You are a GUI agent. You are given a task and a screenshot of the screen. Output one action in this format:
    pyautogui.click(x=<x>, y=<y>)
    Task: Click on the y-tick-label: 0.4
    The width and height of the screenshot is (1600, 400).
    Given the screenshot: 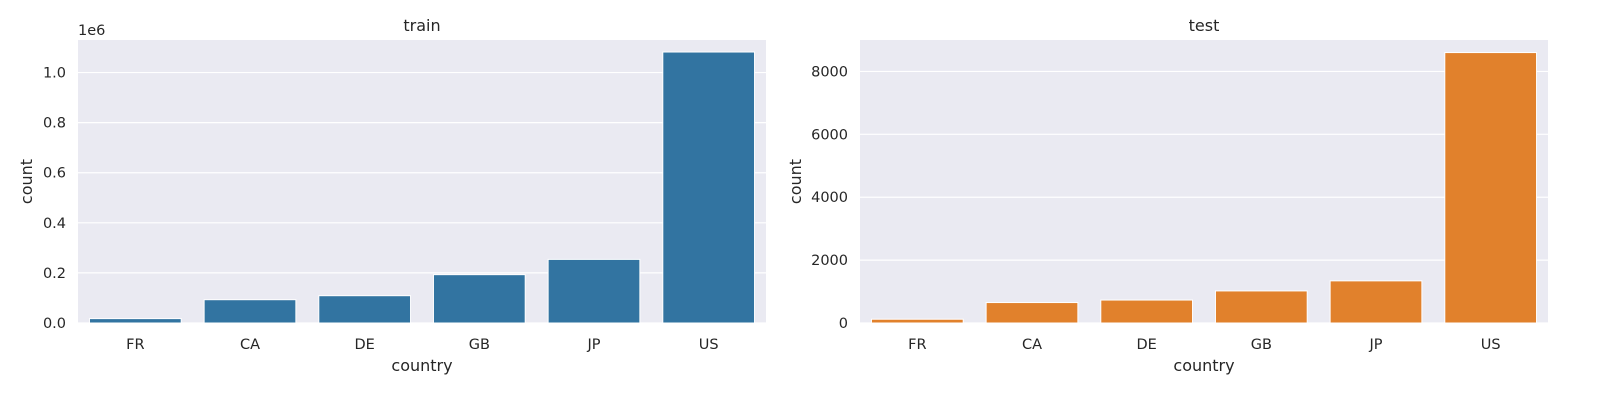 What is the action you would take?
    pyautogui.click(x=54, y=224)
    